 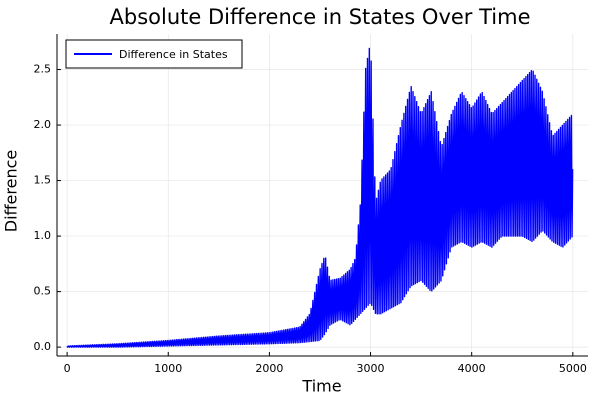 What do you see at coordinates (43, 69) in the screenshot?
I see `y-tick-label: 2.5` at bounding box center [43, 69].